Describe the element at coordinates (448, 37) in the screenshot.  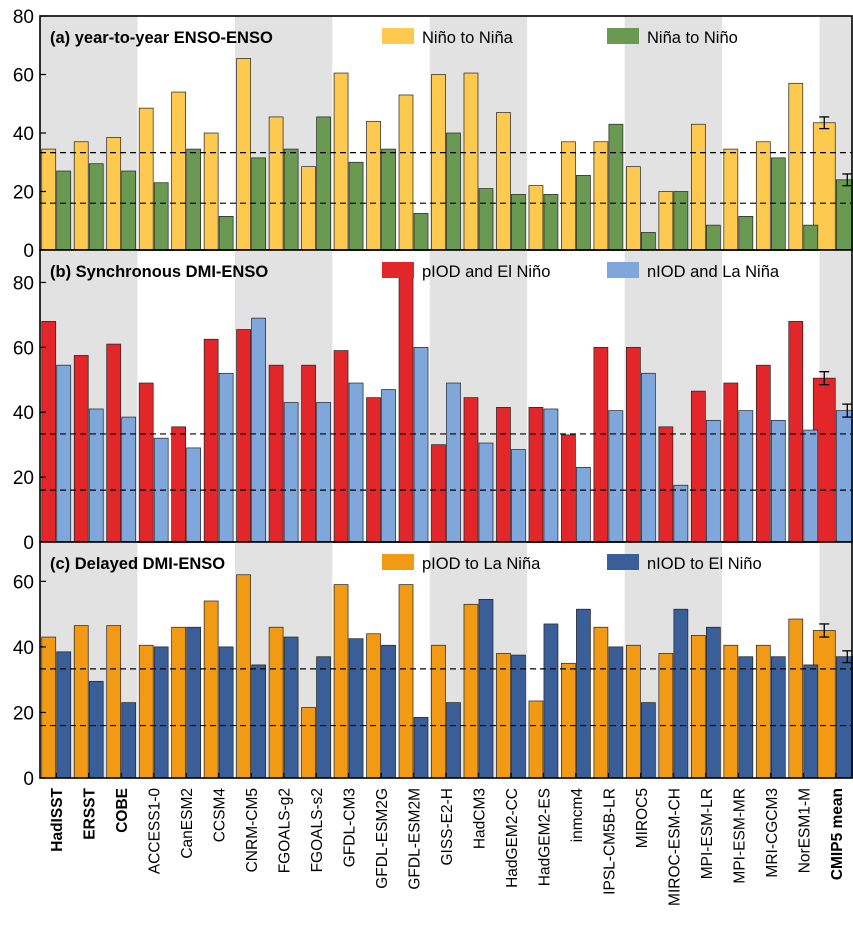
I see `legend-entry: Niño to Niña` at that location.